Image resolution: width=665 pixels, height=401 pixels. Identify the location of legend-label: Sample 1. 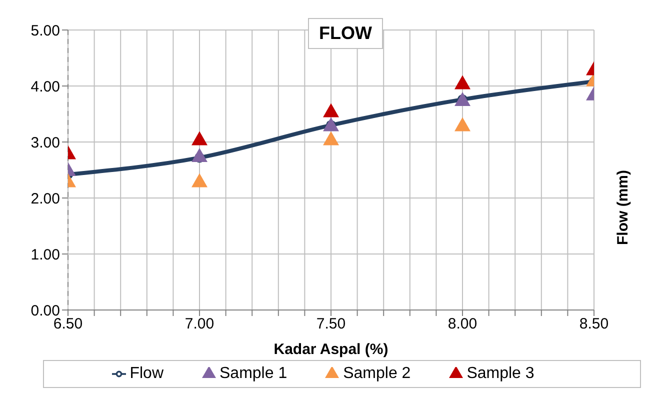
(254, 373).